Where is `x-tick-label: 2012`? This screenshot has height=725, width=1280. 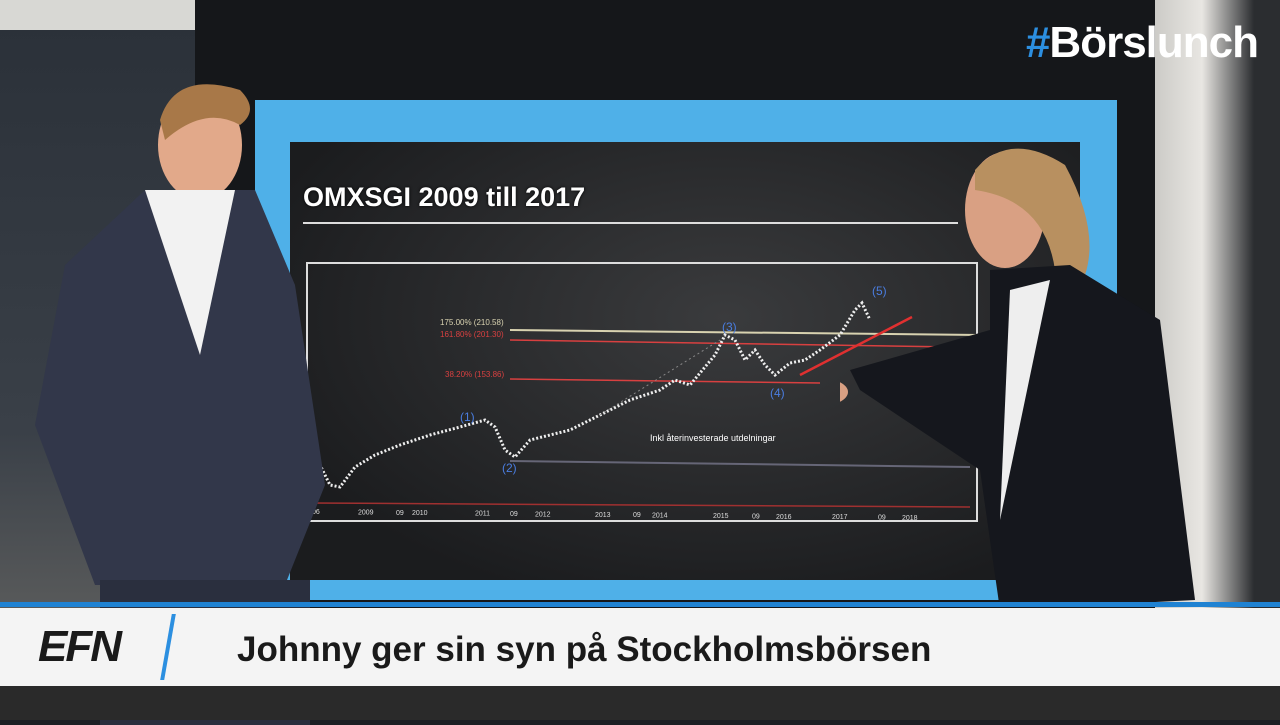
x-tick-label: 2012 is located at coordinates (543, 514).